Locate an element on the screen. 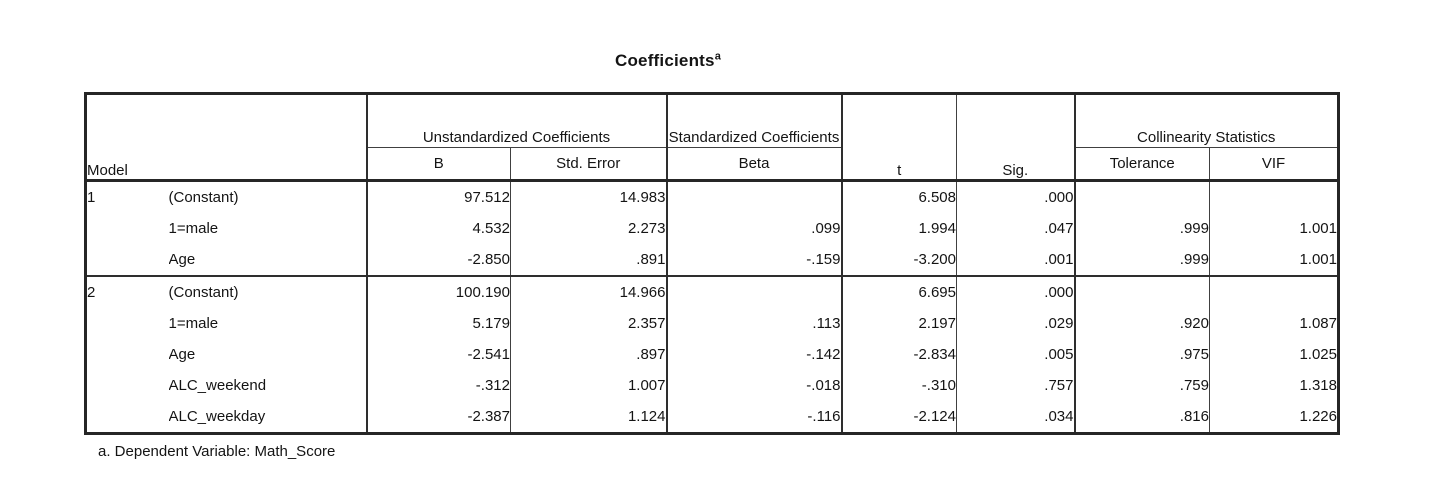 The height and width of the screenshot is (503, 1445). std-error-cell: .891 is located at coordinates (589, 260).